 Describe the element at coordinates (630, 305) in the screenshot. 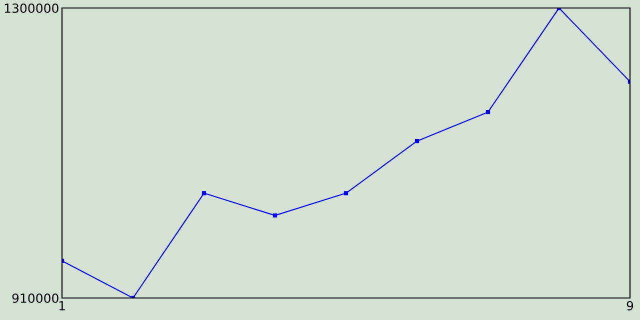

I see `x-tick-label: 9` at that location.